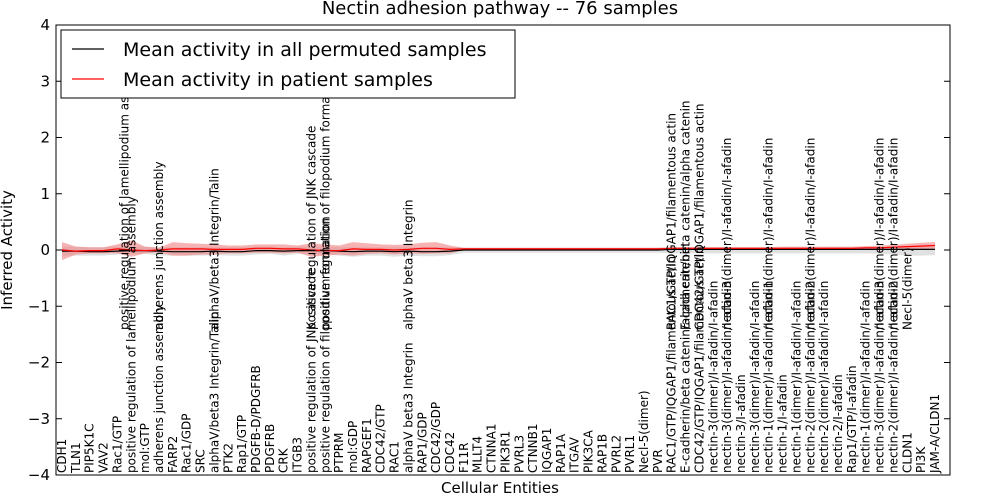  I want to click on x-tick-label: PTK2, so click(228, 458).